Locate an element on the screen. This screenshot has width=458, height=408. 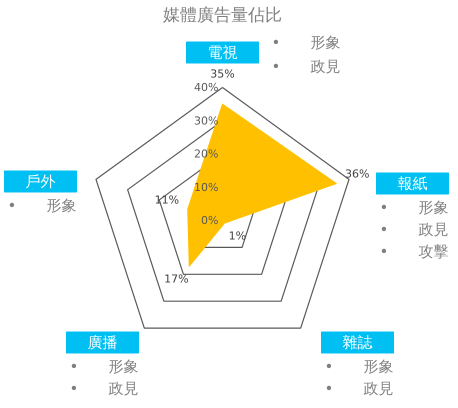
text: 17% is located at coordinates (176, 279).